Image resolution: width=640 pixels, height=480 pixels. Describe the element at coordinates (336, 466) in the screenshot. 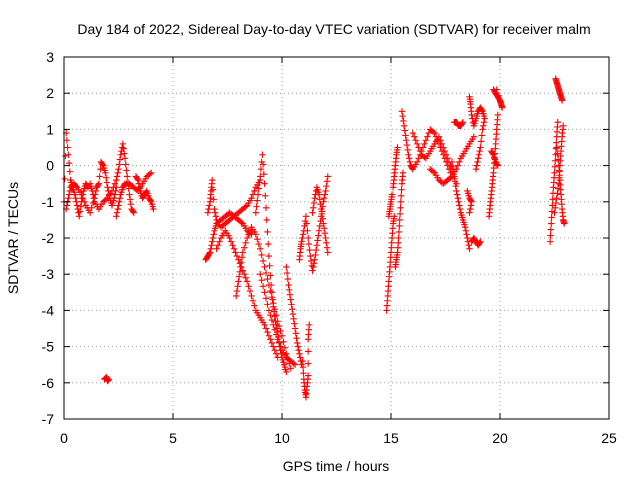

I see `x-axis-label: GPS time / hours` at that location.